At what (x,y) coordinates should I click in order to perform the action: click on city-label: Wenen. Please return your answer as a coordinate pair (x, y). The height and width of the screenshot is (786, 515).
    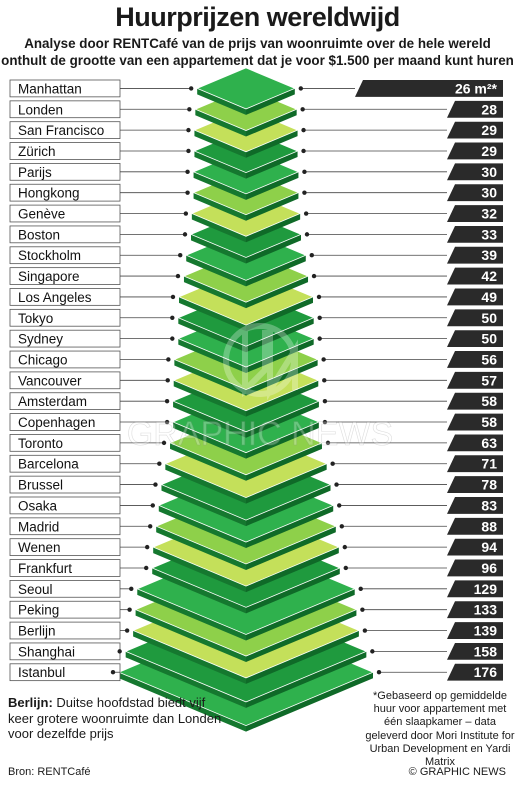
    Looking at the image, I should click on (39, 547).